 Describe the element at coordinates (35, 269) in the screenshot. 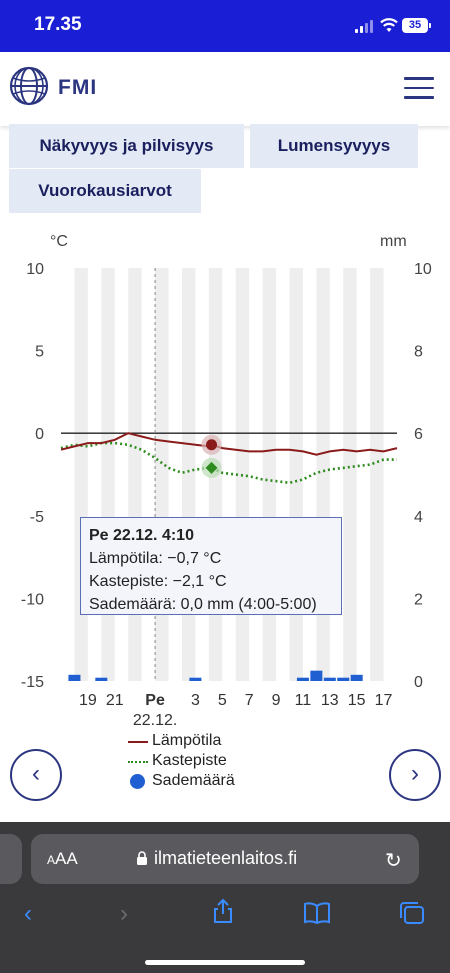

I see `left-tick-label: 10` at that location.